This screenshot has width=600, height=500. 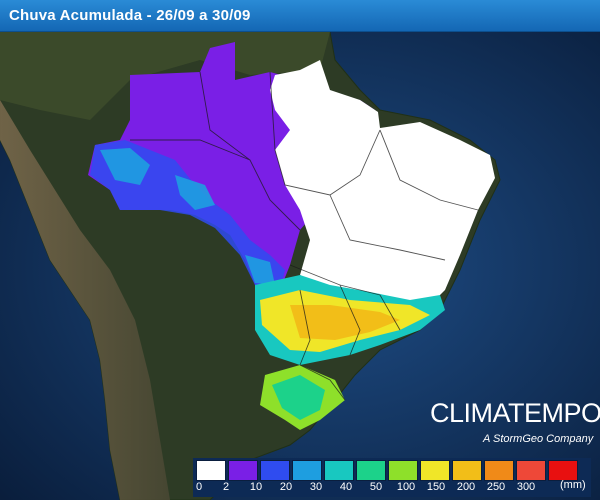 I want to click on legend-tick-label: 10, so click(x=256, y=487).